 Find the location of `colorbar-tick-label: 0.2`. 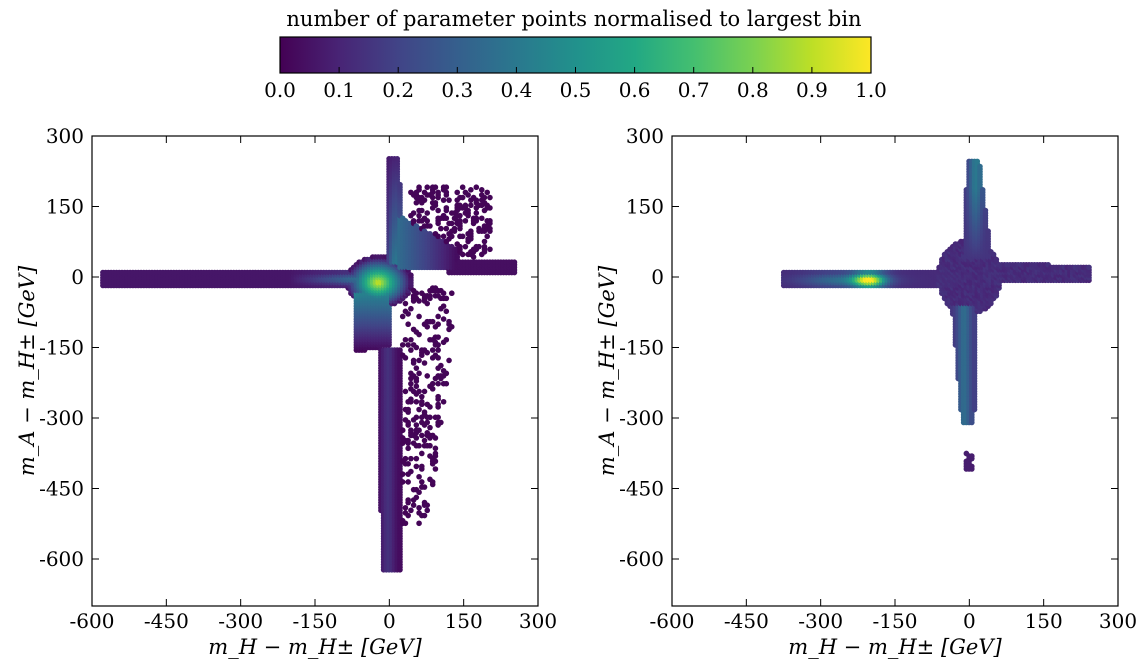

colorbar-tick-label: 0.2 is located at coordinates (398, 90).